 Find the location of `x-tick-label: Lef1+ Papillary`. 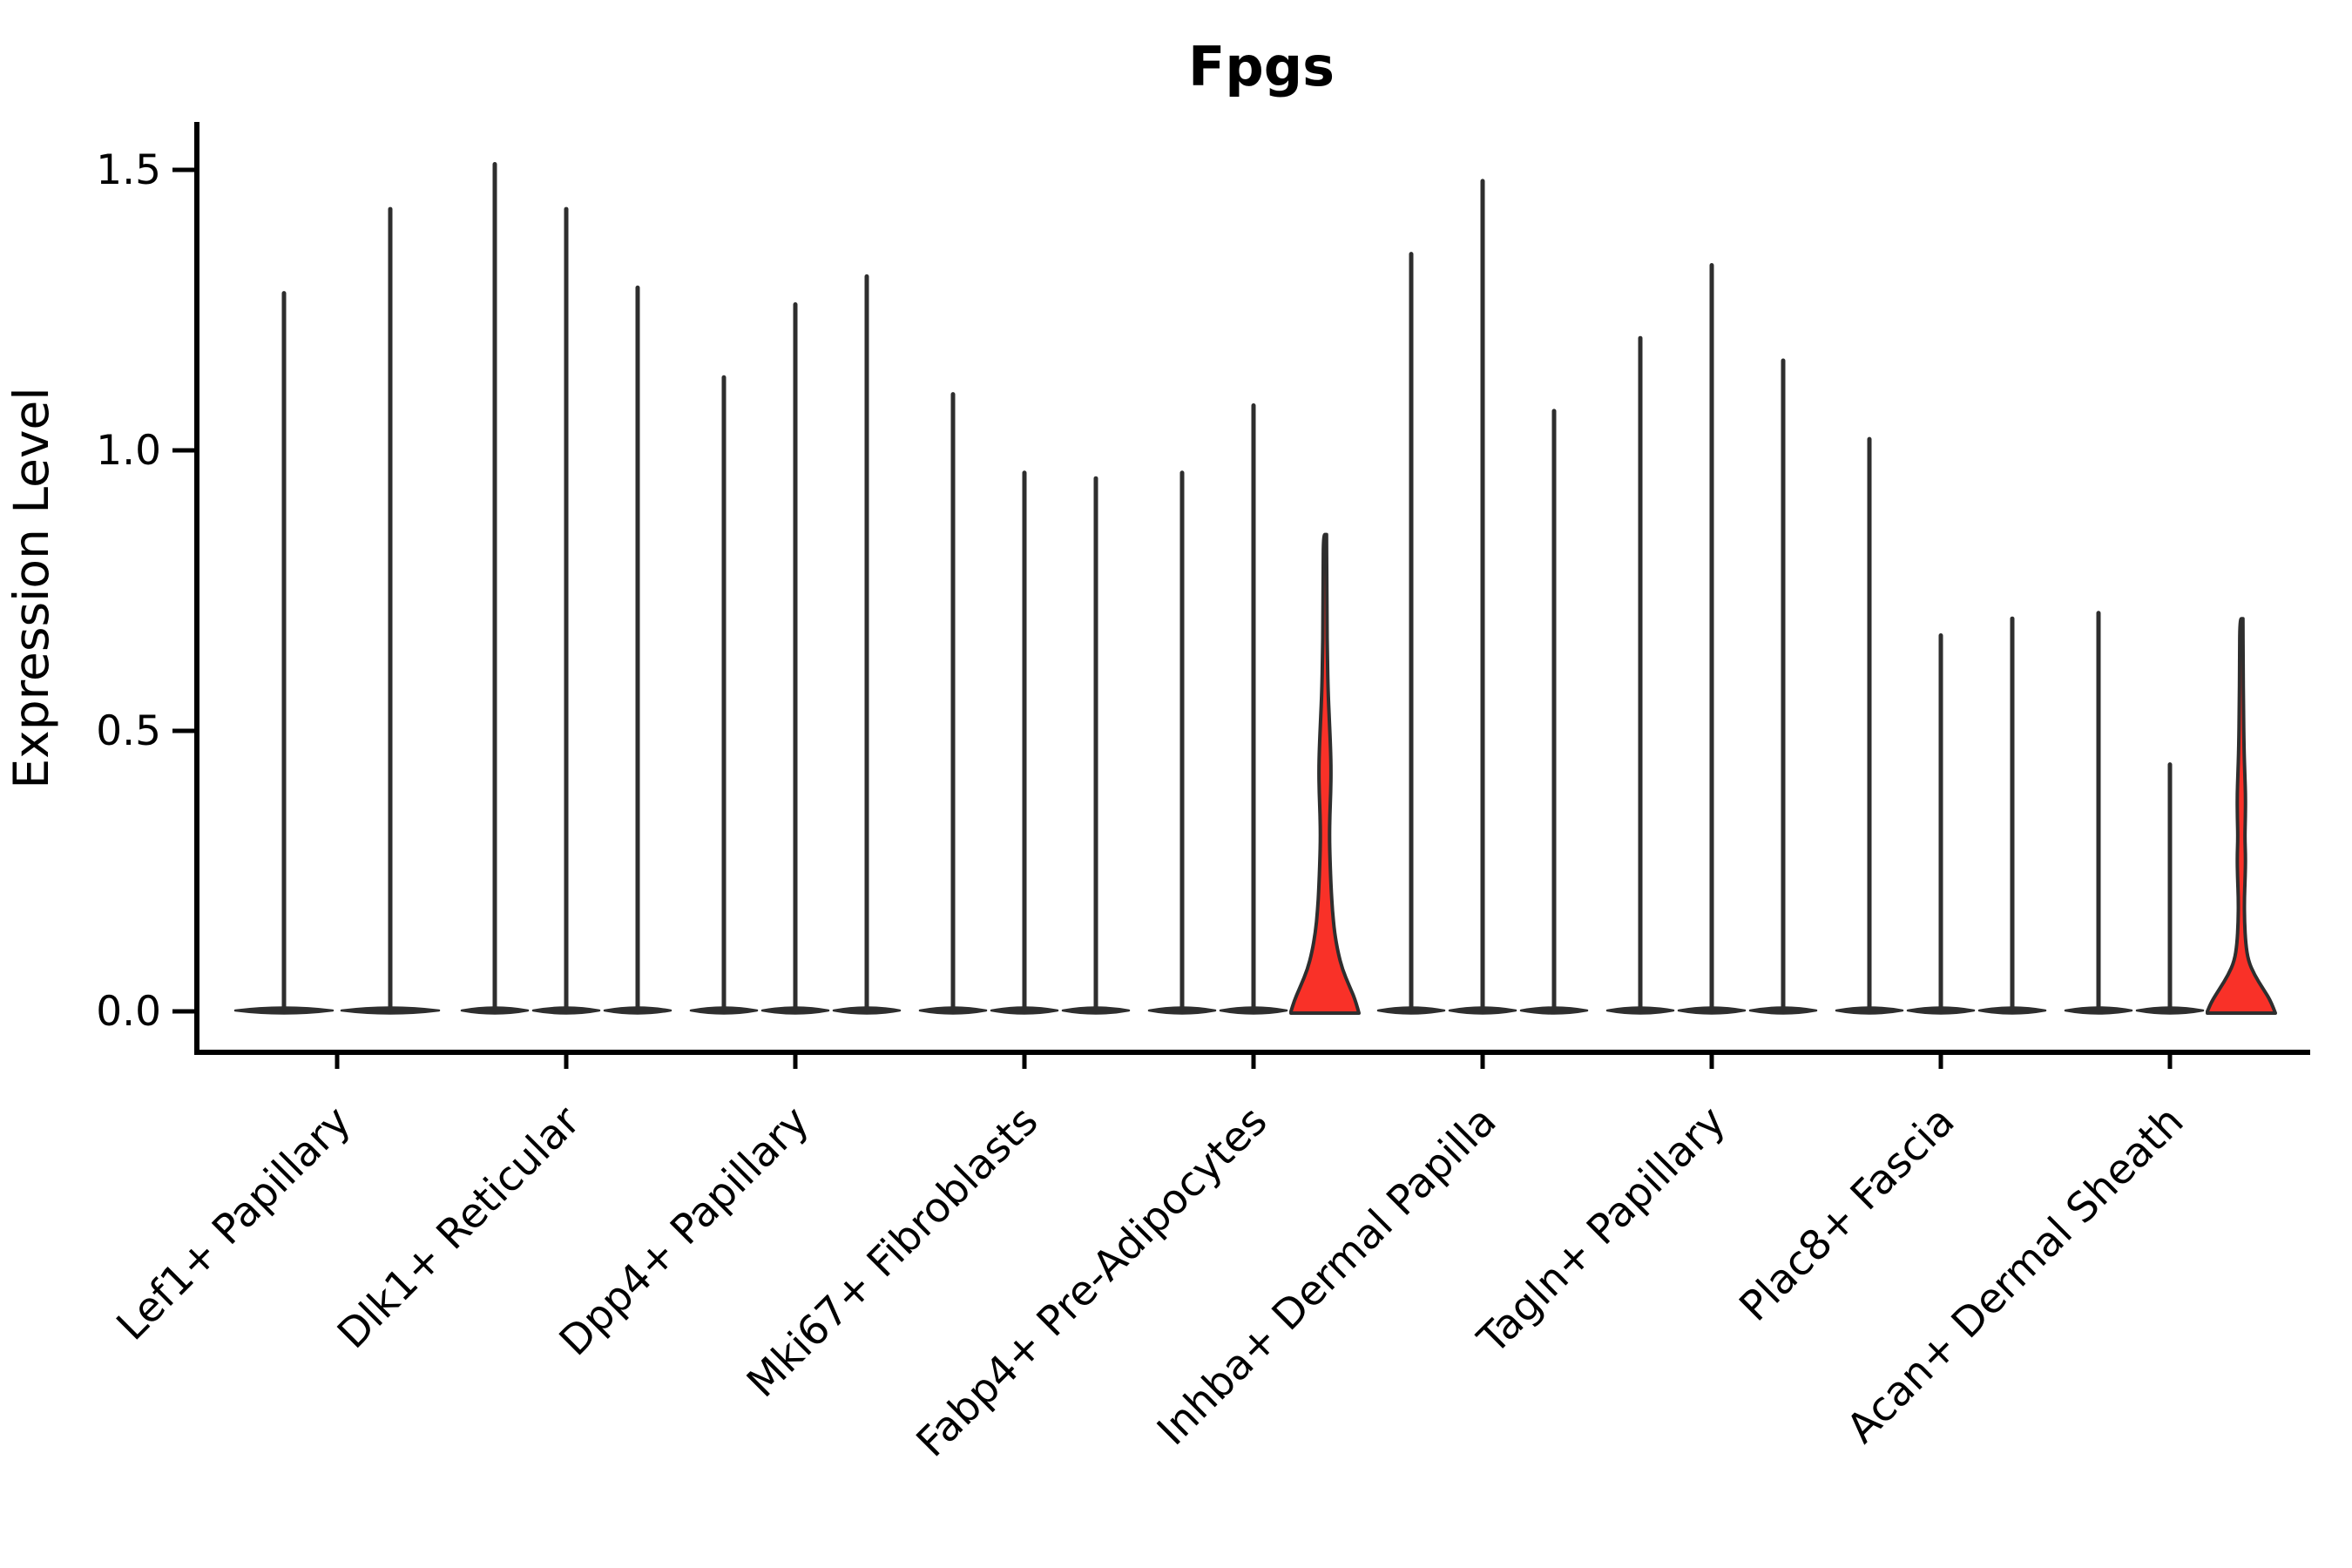

x-tick-label: Lef1+ Papillary is located at coordinates (235, 1224).